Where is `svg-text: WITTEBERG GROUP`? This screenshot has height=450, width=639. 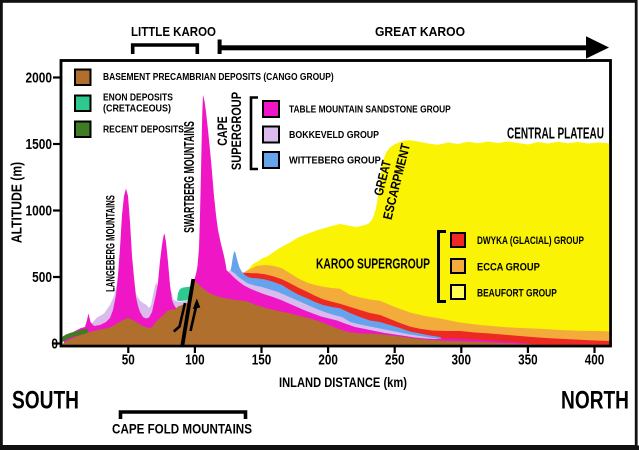
svg-text: WITTEBERG GROUP is located at coordinates (335, 161).